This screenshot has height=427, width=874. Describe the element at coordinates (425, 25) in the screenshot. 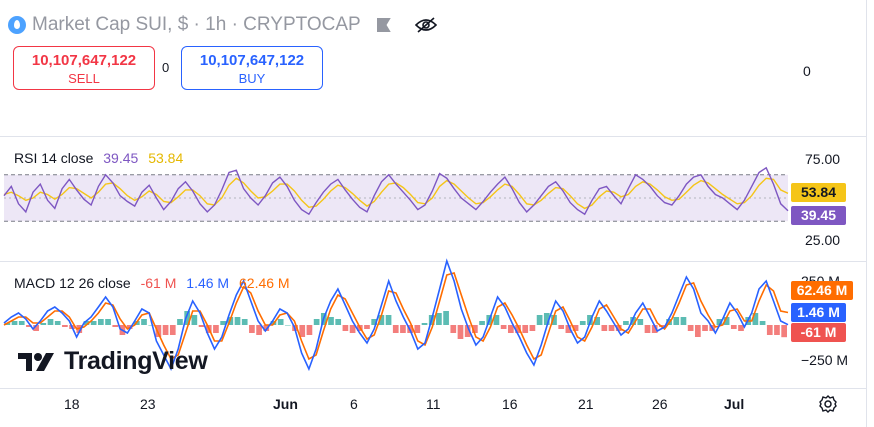

I see `hide-eye-icon` at that location.